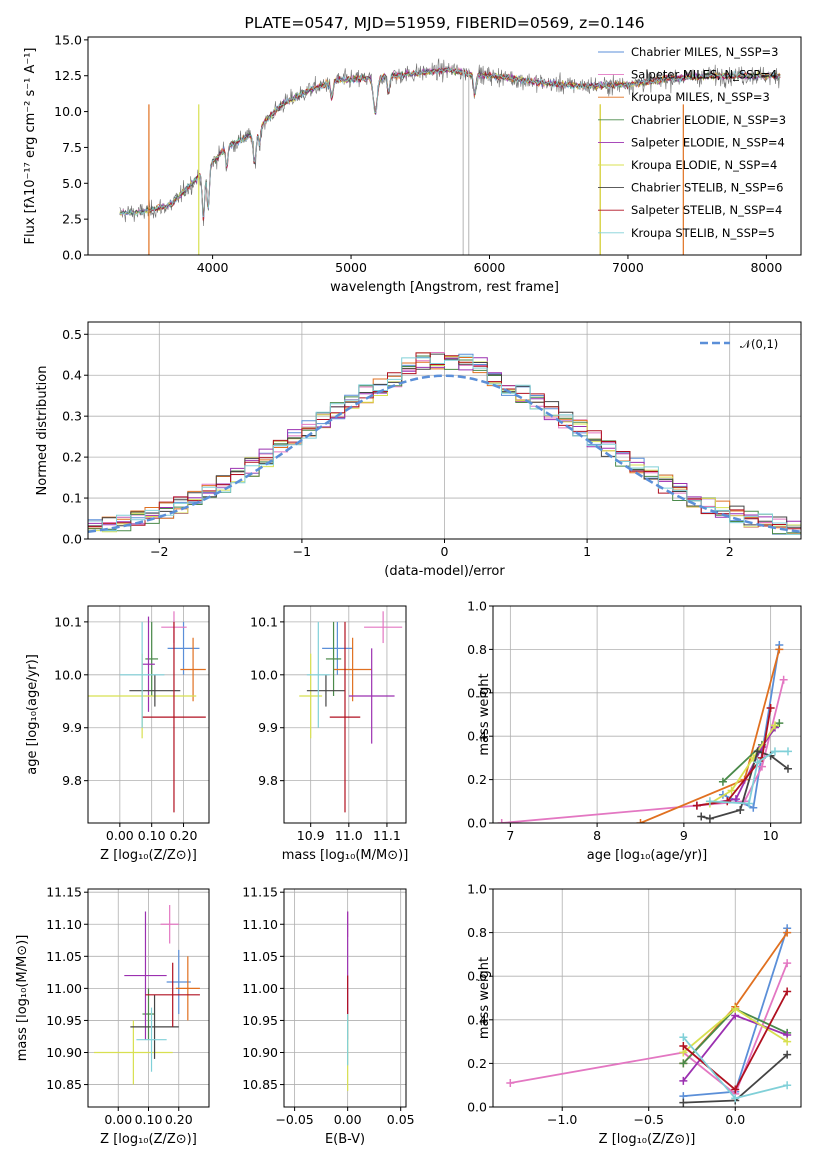  Describe the element at coordinates (739, 344) in the screenshot. I see `legend: 𝒩(0,1)` at that location.